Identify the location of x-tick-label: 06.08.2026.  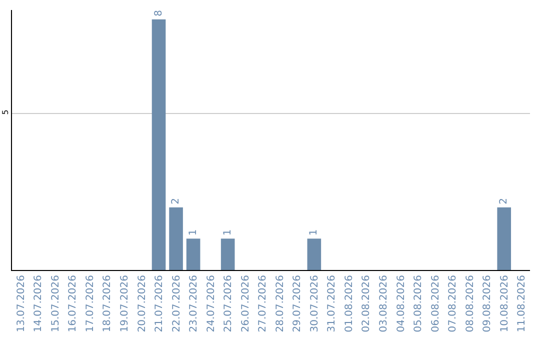
(436, 303).